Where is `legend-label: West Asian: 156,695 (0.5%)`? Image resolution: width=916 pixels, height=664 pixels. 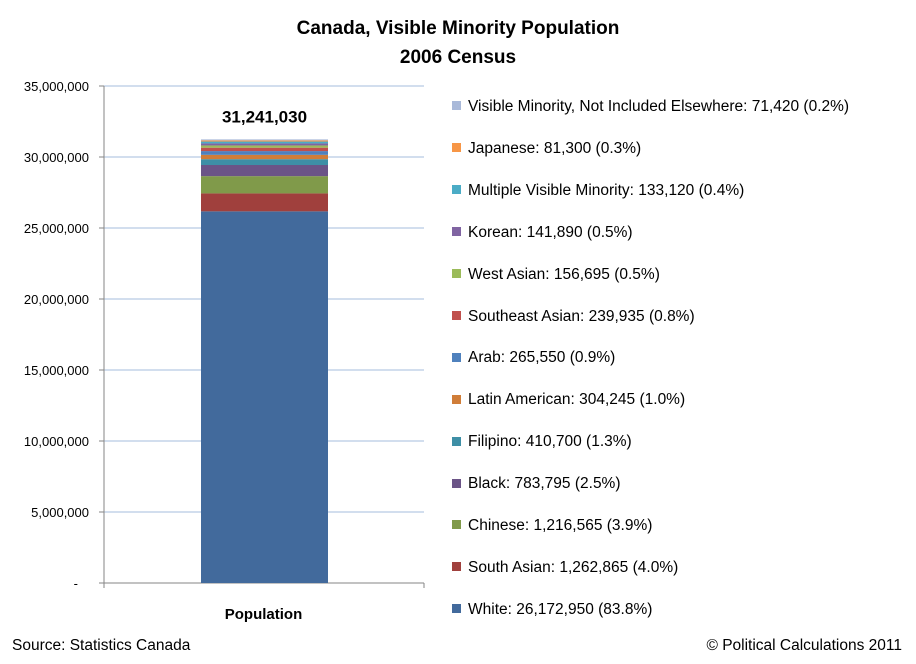
legend-label: West Asian: 156,695 (0.5%) is located at coordinates (564, 274).